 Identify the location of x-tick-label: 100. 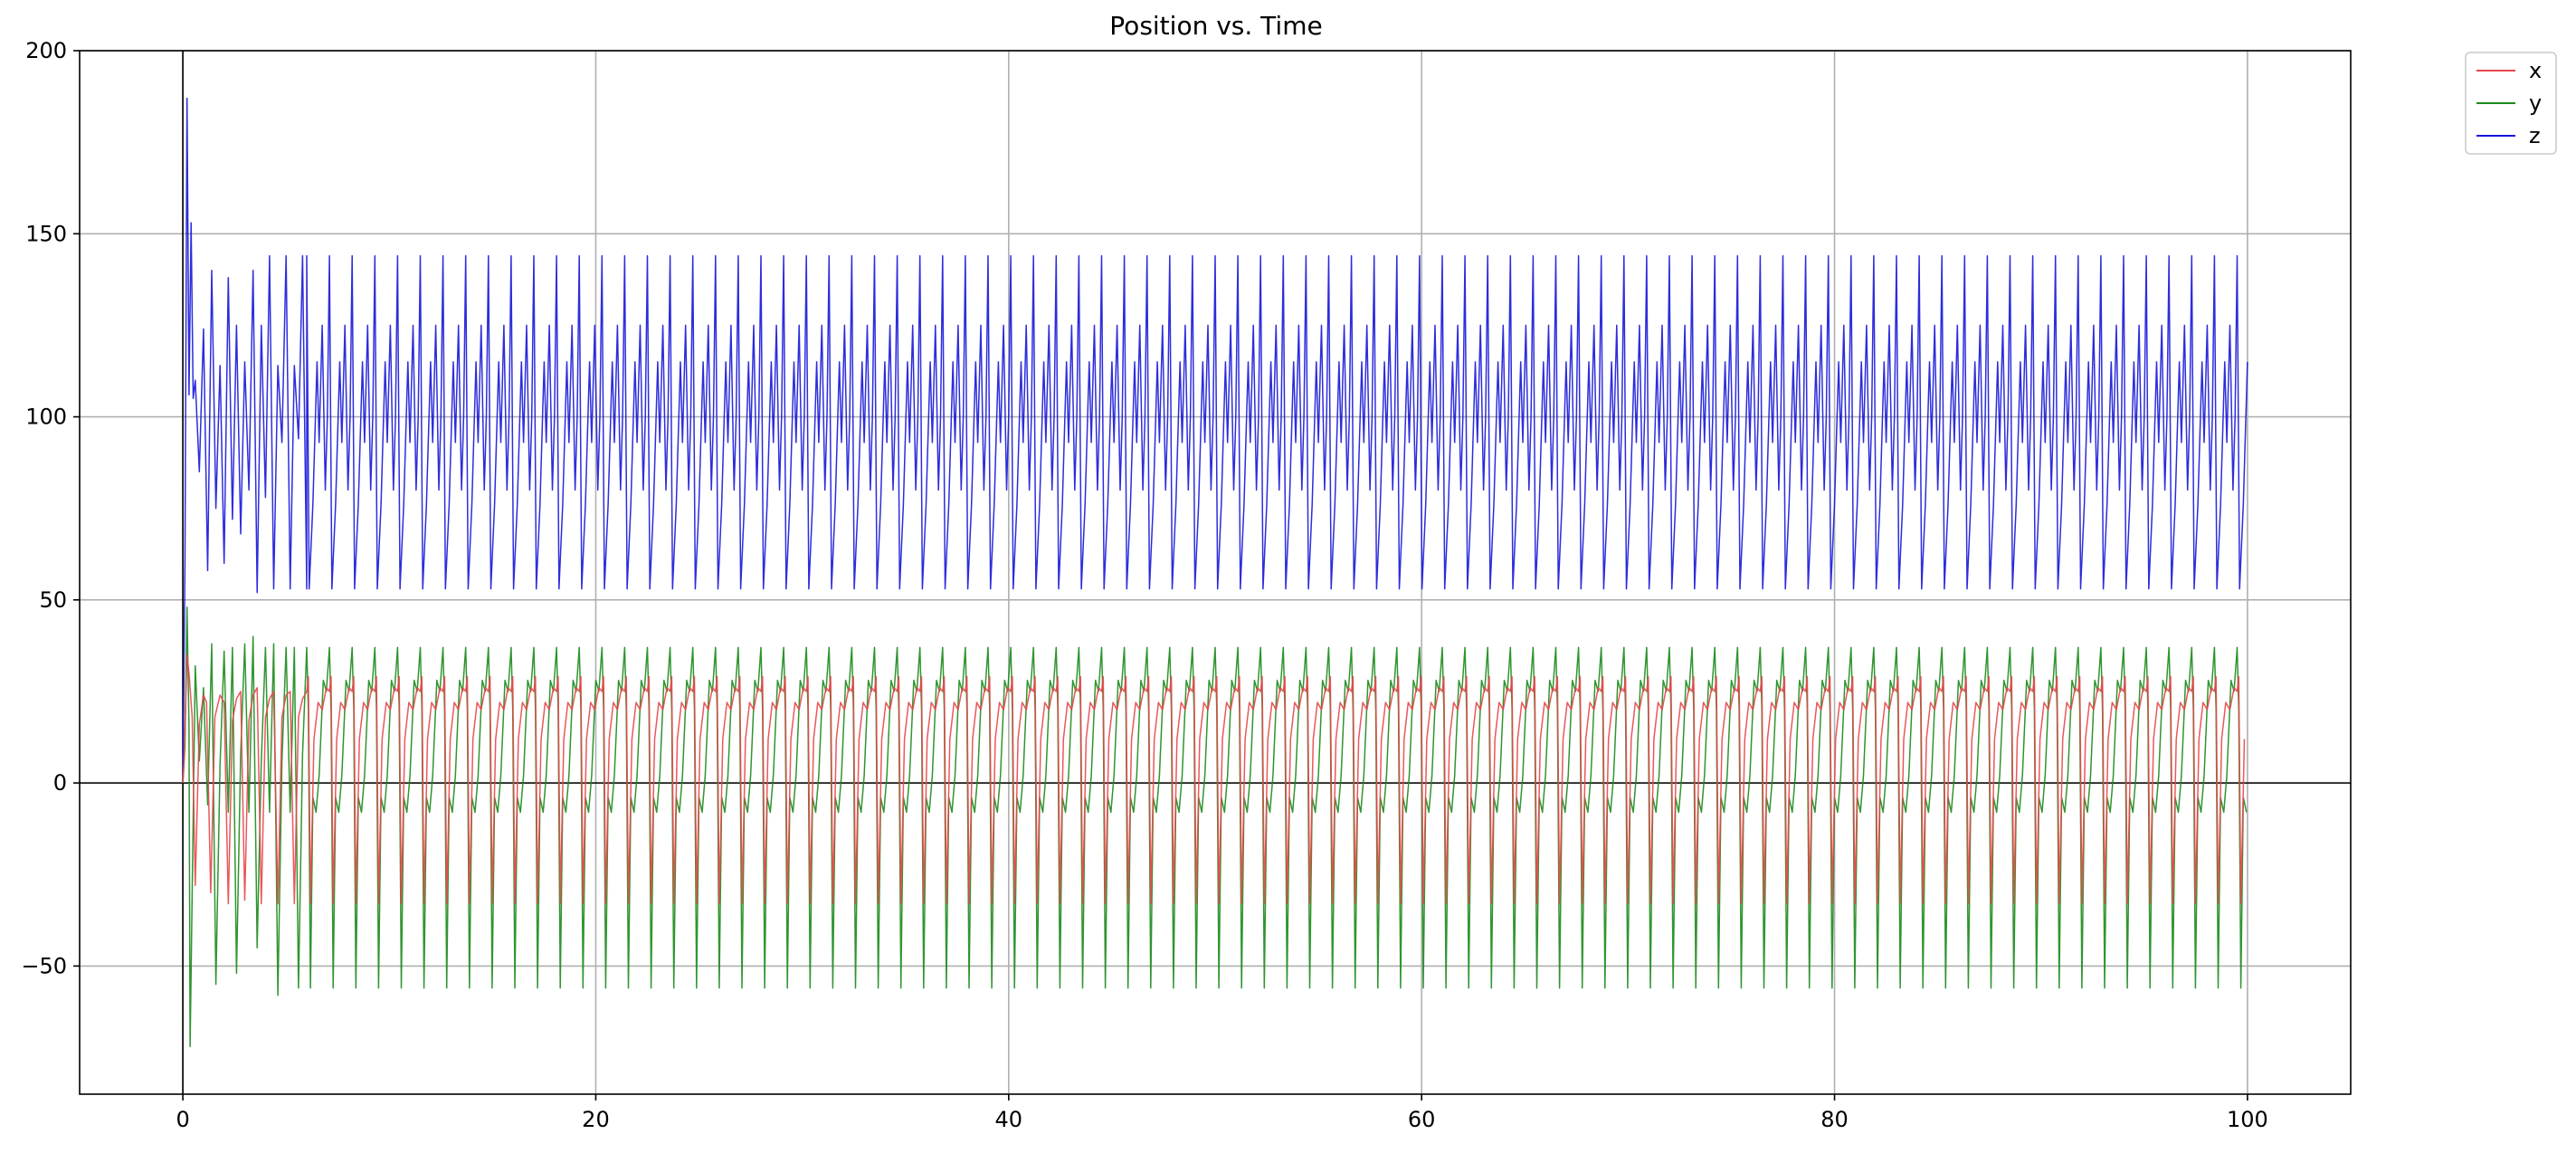
(2247, 1119).